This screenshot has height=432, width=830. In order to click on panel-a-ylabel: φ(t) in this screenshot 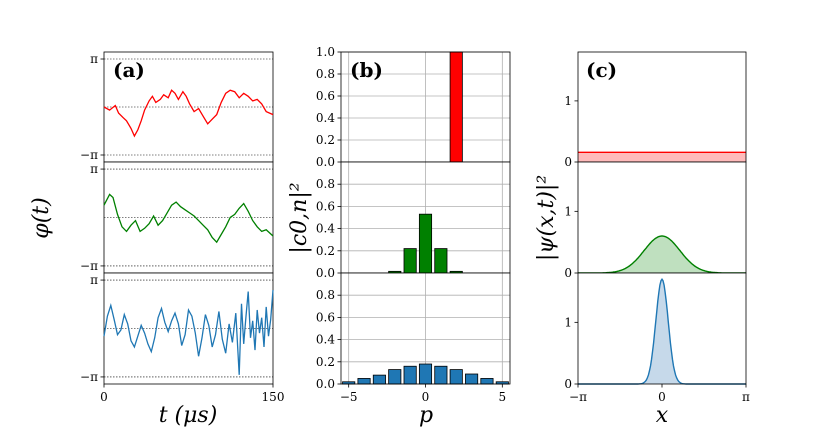, I will do `click(41, 217)`.